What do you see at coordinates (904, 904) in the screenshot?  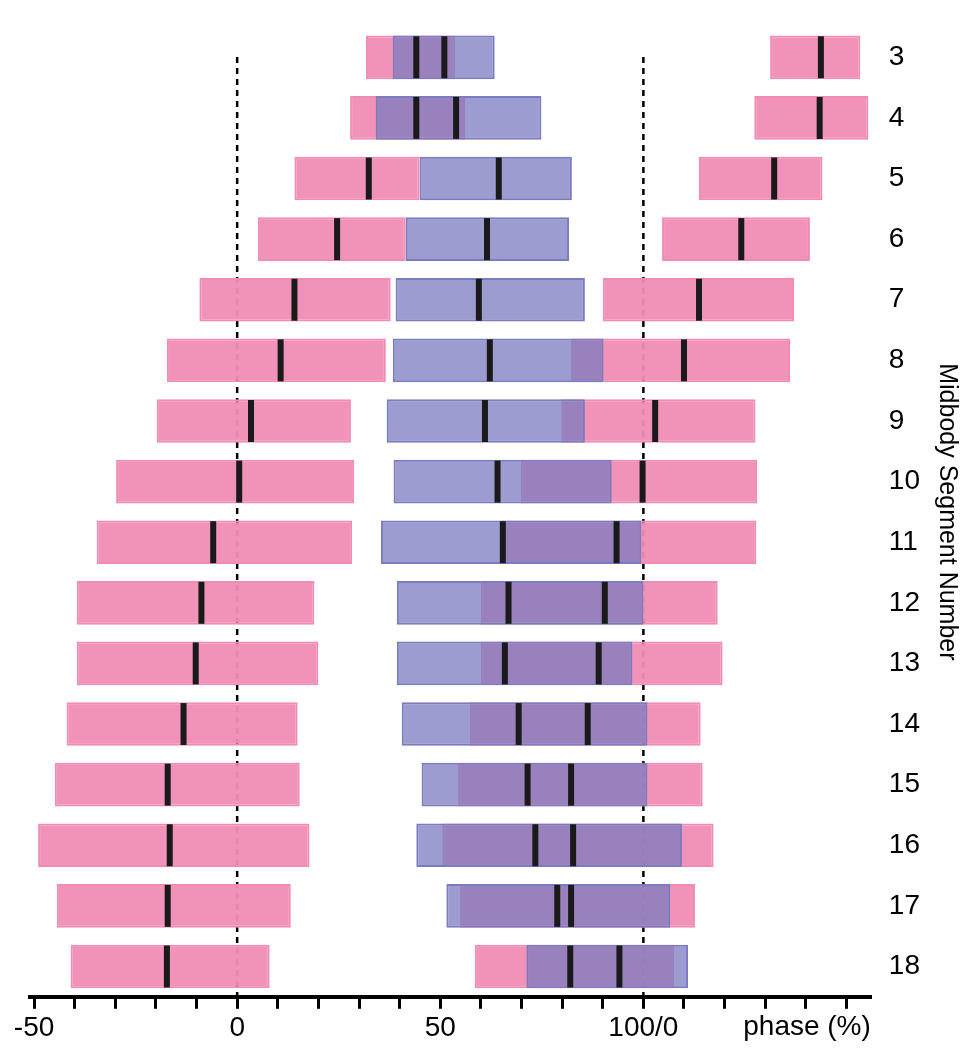 I see `y-tick-label: 17` at bounding box center [904, 904].